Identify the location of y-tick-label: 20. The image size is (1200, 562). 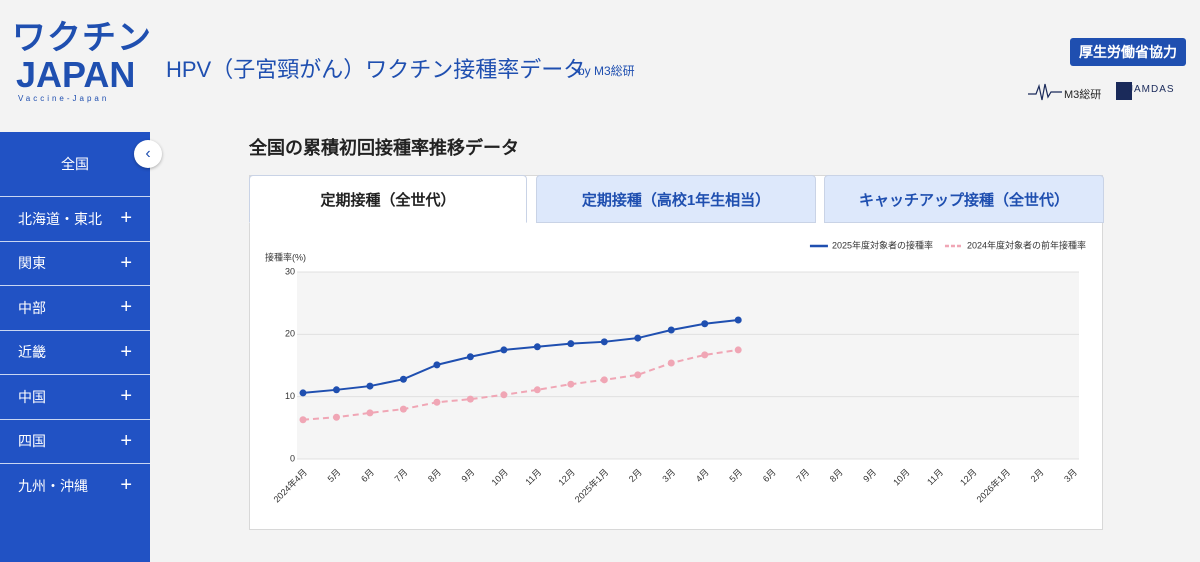
(290, 334).